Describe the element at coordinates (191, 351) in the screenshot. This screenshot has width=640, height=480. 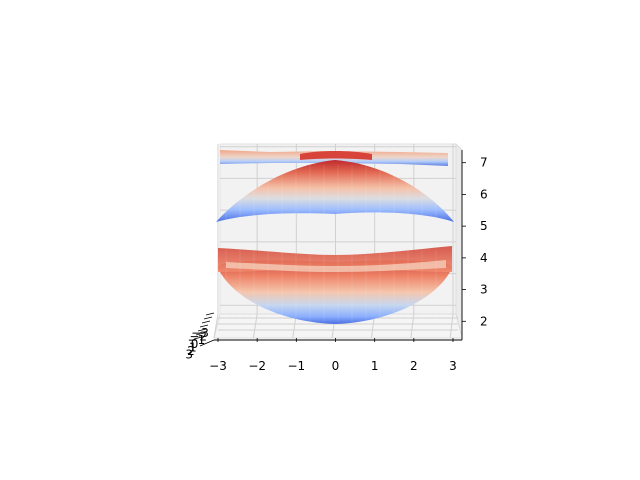
I see `y-tick-label: 2` at that location.